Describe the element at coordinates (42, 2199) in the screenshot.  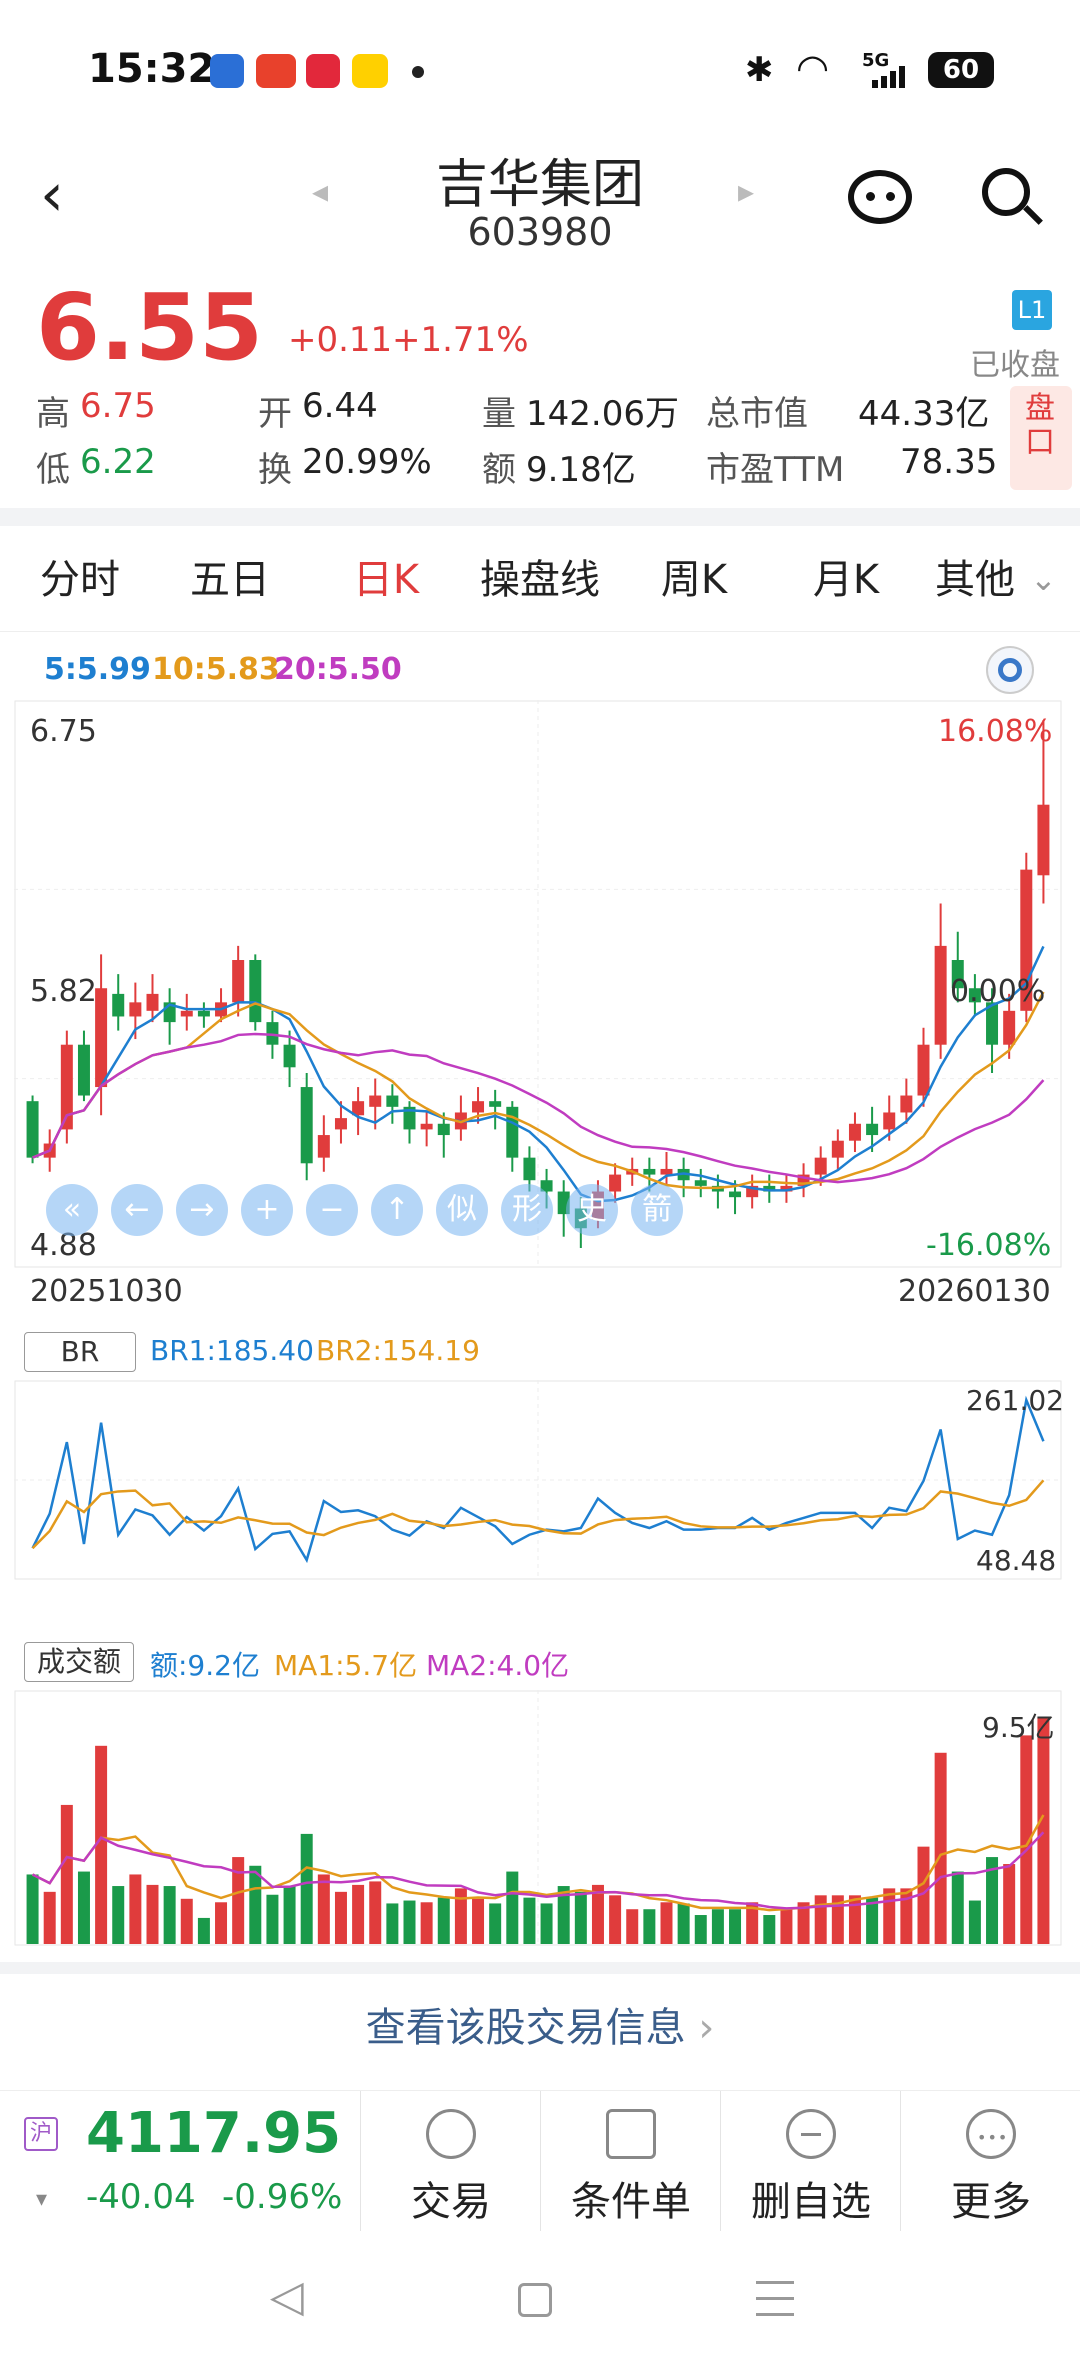
I see `expand-index-icon: ▾` at that location.